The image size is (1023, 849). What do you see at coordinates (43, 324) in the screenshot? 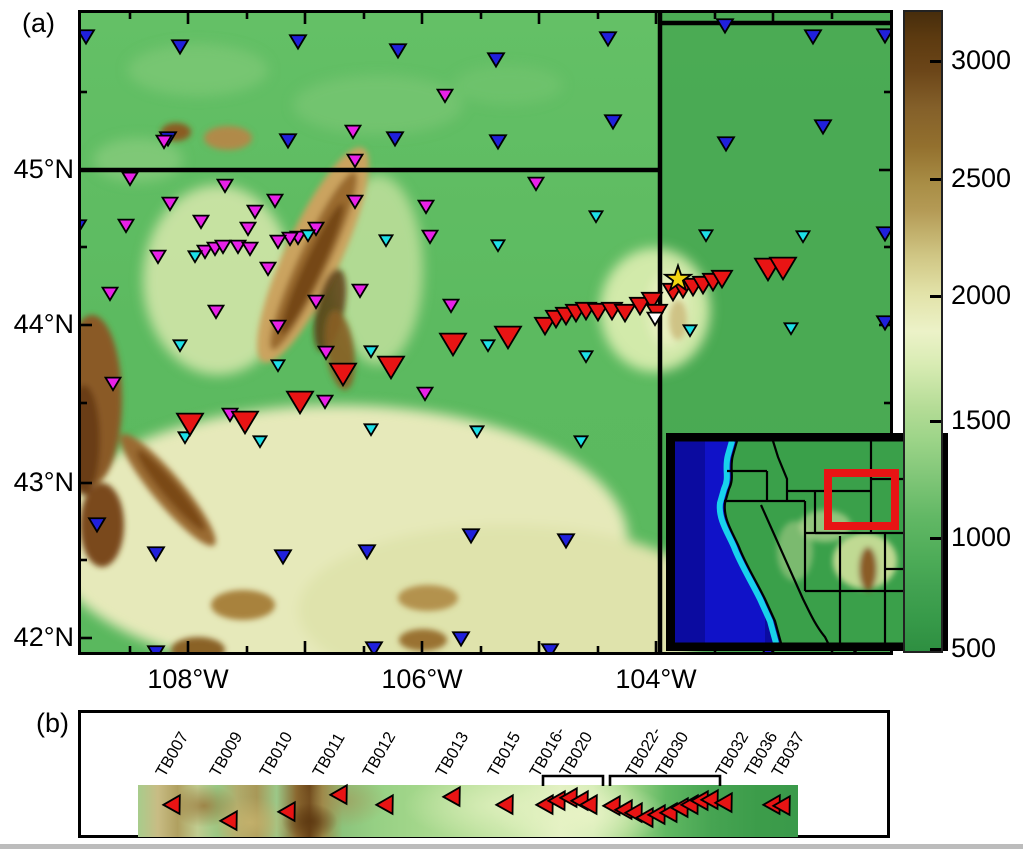
I see `latitude-tick-label: 44°N` at bounding box center [43, 324].